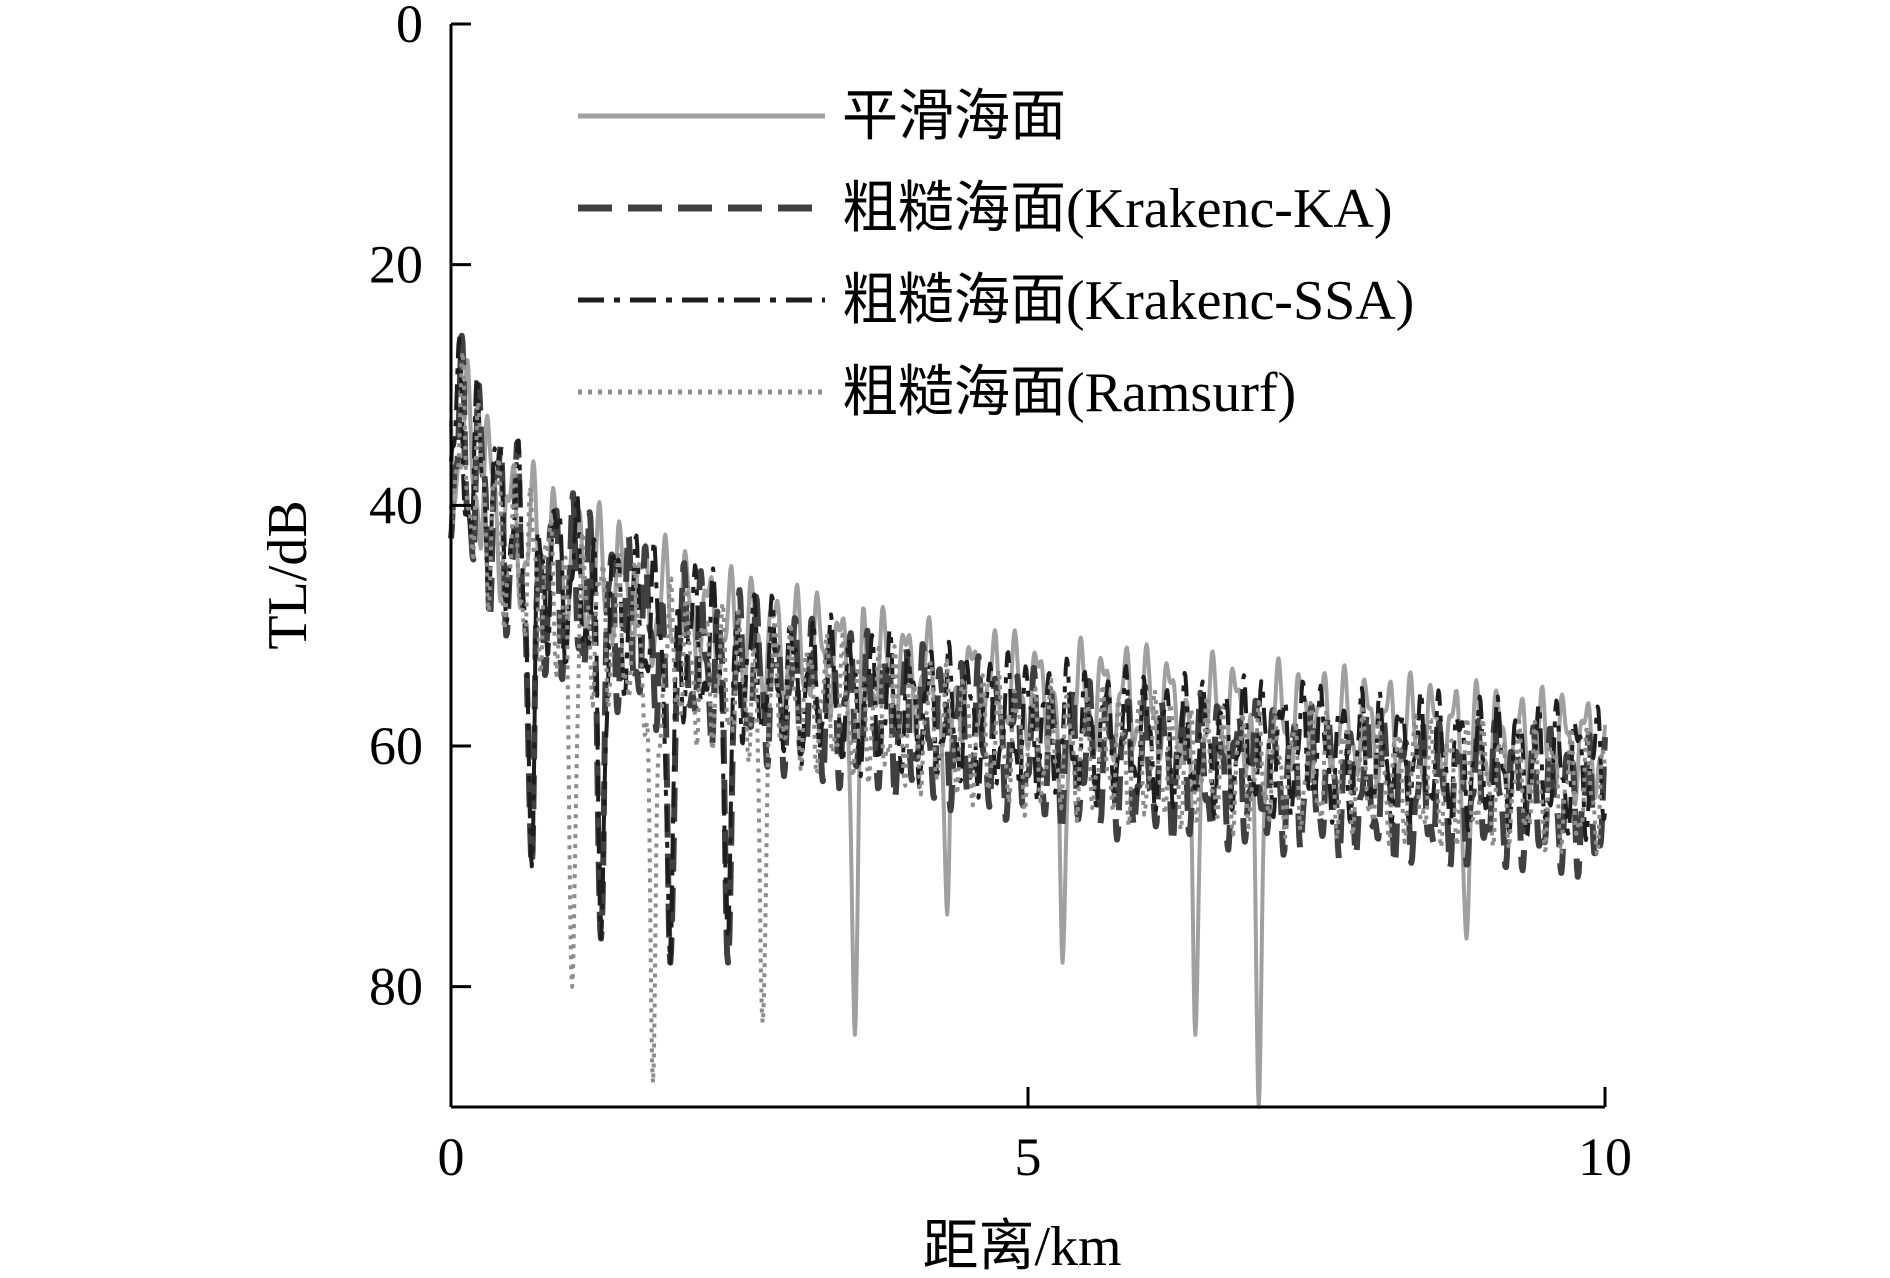  Describe the element at coordinates (396, 746) in the screenshot. I see `y-tick-label: 60` at that location.